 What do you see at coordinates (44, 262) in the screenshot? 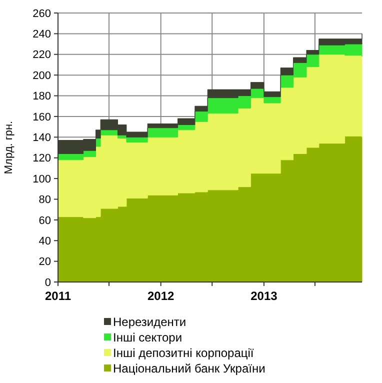
I see `y-tick-label: 20` at bounding box center [44, 262].